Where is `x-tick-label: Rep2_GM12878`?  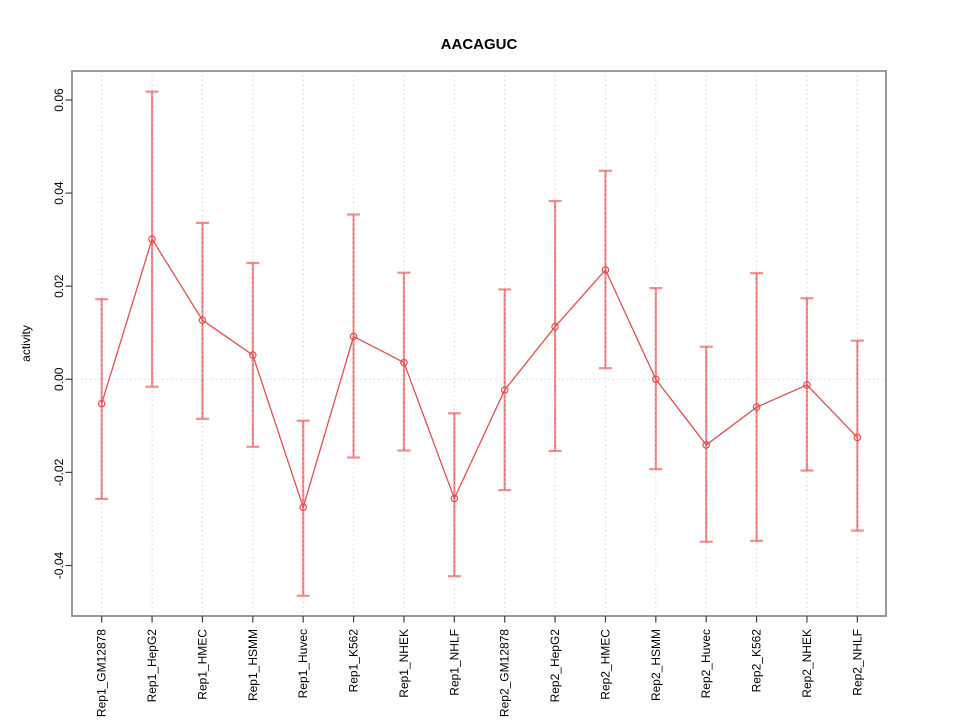 x-tick-label: Rep2_GM12878 is located at coordinates (505, 673).